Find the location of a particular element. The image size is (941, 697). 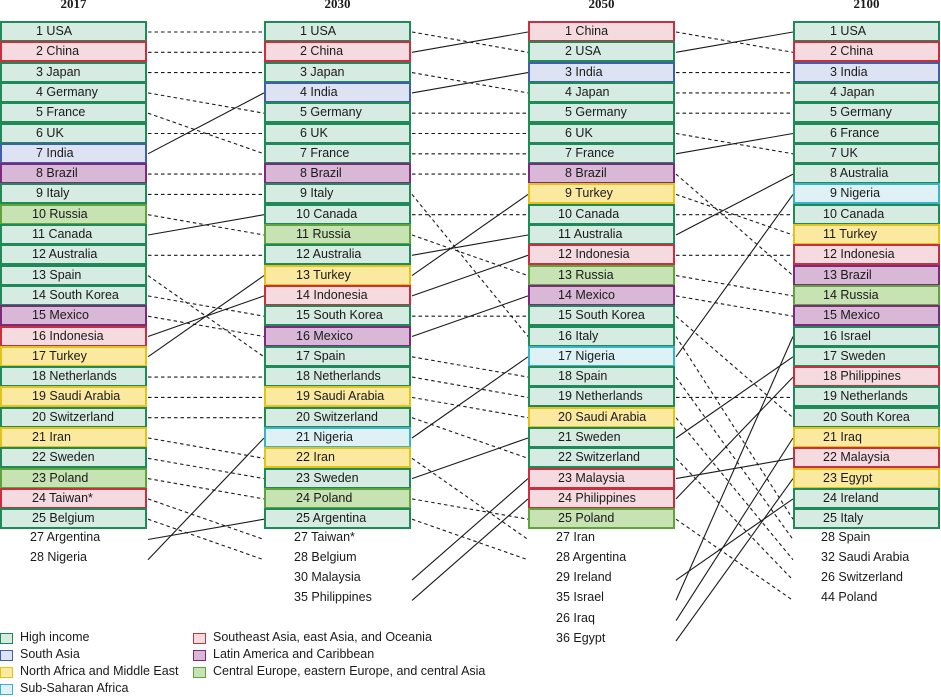

connector-indonesia-2030-2050 is located at coordinates (470, 275).